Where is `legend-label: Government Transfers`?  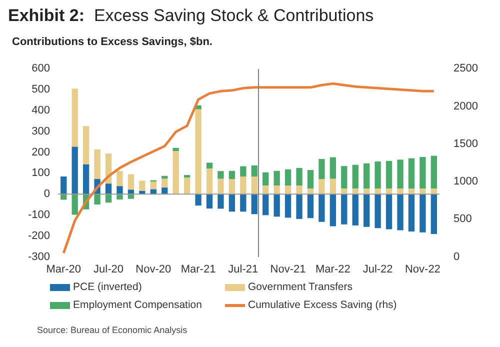
legend-label: Government Transfers is located at coordinates (300, 287).